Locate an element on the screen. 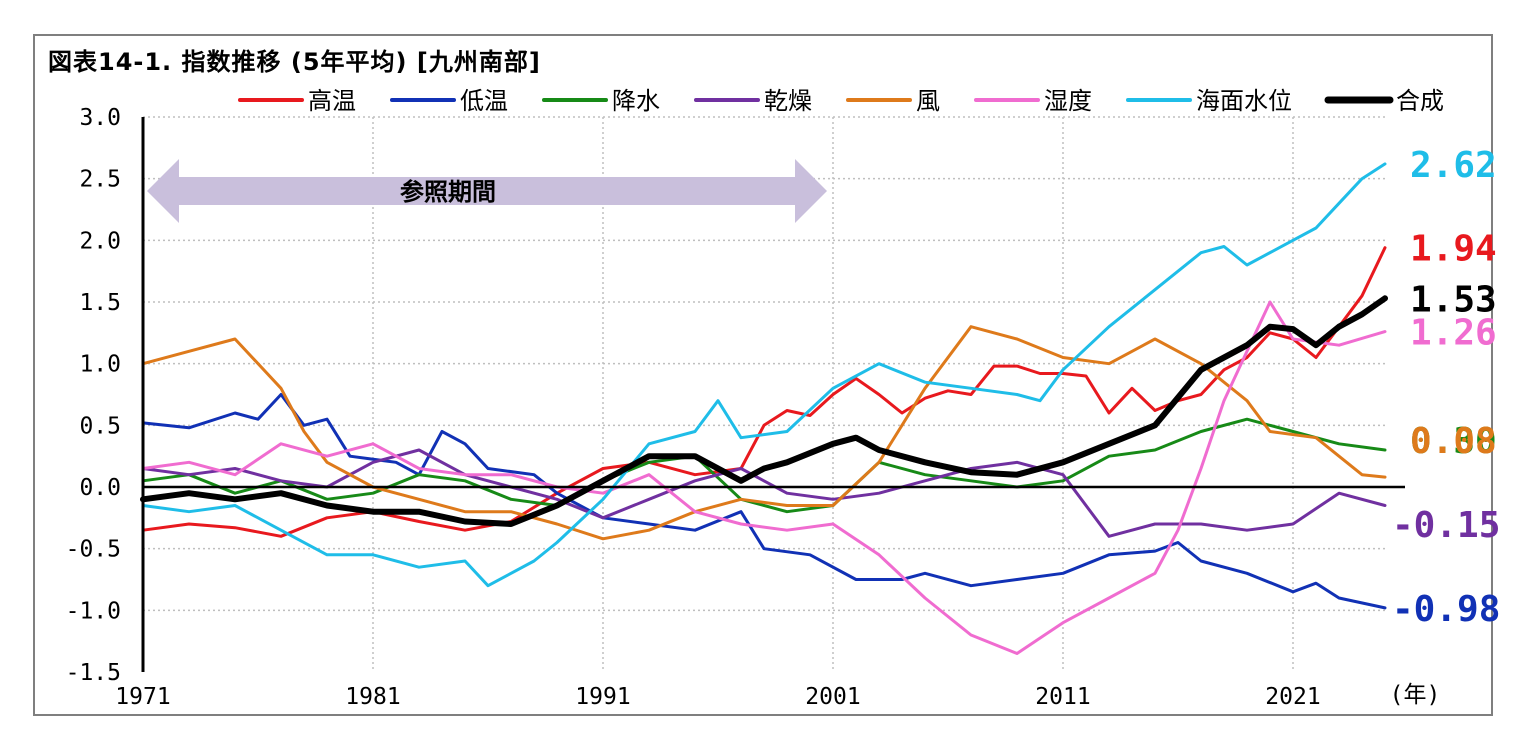  y-tick-label: -0.5 is located at coordinates (93, 550).